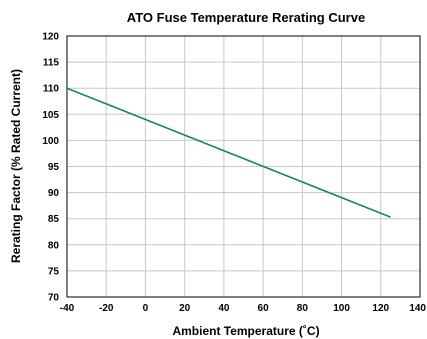 The height and width of the screenshot is (339, 427). Describe the element at coordinates (185, 308) in the screenshot. I see `x-tick-label: 20` at that location.